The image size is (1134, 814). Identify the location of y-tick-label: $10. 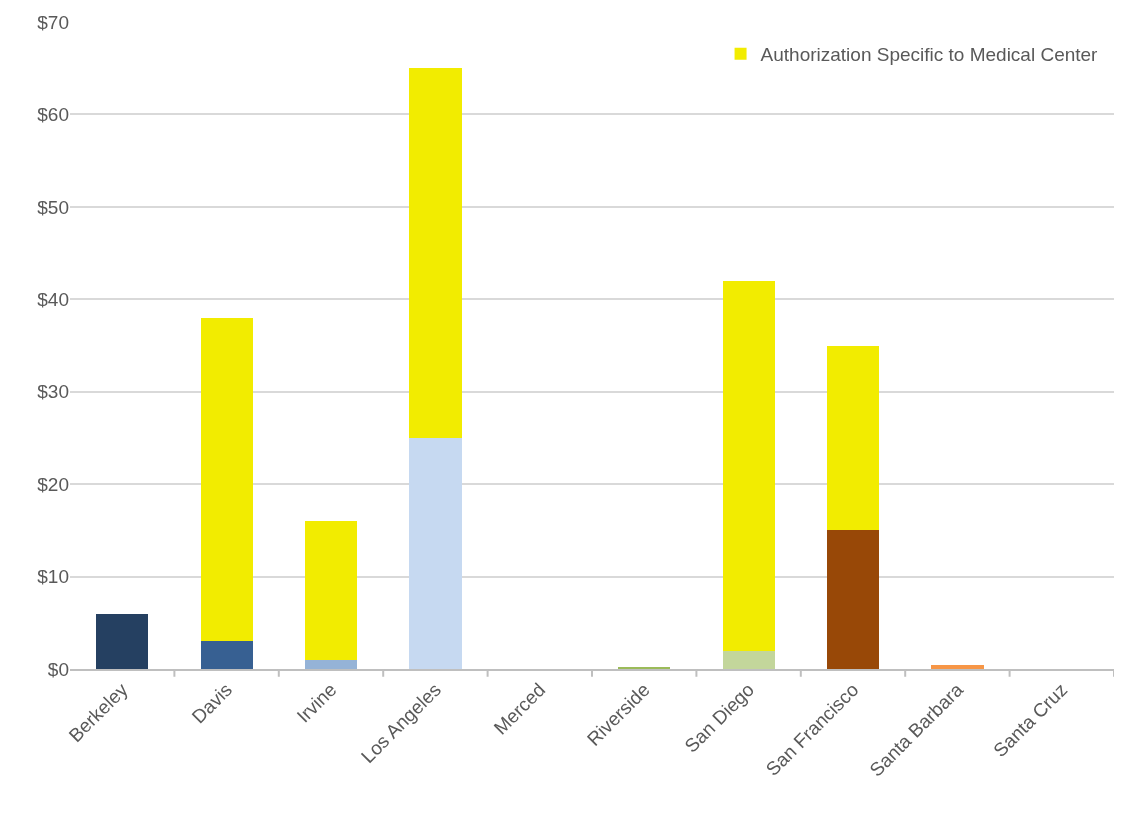
(53, 577).